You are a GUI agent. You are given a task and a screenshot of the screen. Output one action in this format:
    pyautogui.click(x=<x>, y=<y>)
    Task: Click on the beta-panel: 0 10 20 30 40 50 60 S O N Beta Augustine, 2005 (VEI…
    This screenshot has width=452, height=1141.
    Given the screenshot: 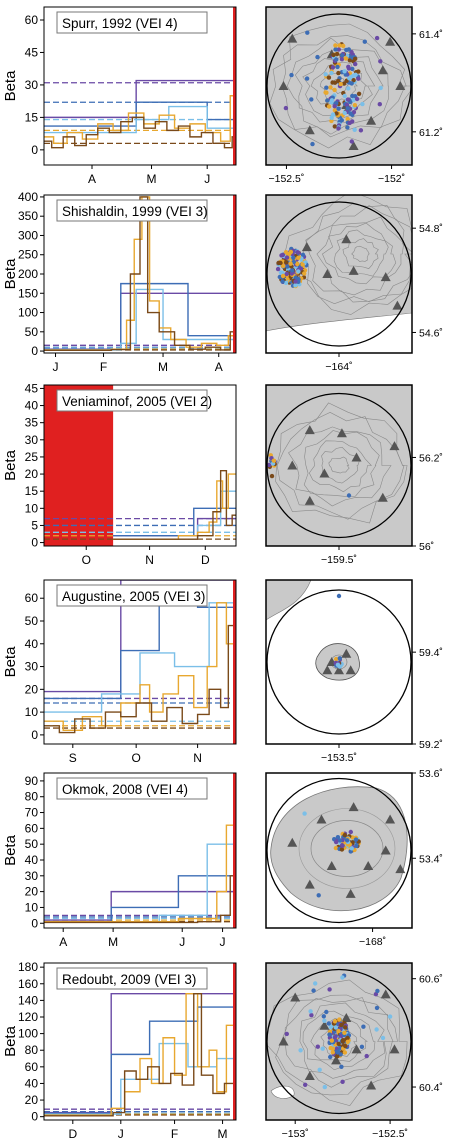 What is the action you would take?
    pyautogui.click(x=119, y=672)
    